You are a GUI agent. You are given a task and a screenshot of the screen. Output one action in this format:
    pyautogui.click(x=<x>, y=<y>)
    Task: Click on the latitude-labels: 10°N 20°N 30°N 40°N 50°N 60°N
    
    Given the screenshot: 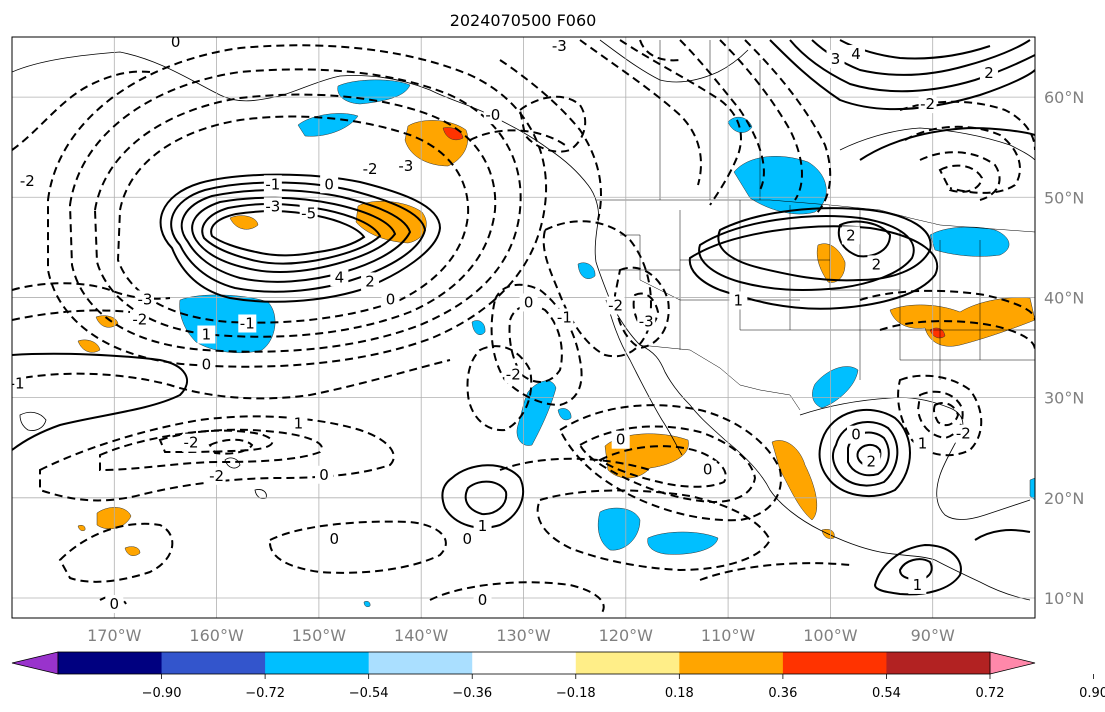 What is the action you would take?
    pyautogui.click(x=1064, y=348)
    